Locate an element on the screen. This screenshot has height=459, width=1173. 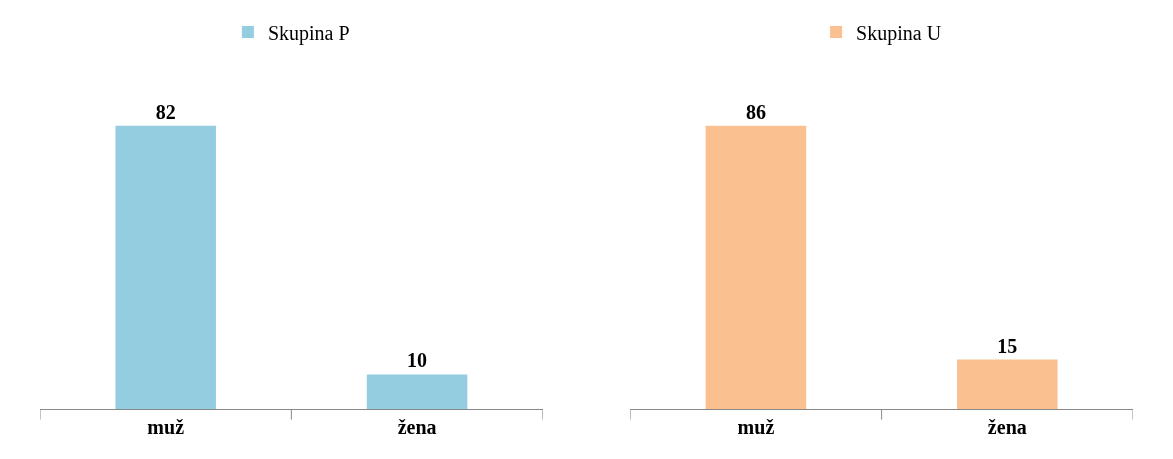
data-label: 82 is located at coordinates (165, 111).